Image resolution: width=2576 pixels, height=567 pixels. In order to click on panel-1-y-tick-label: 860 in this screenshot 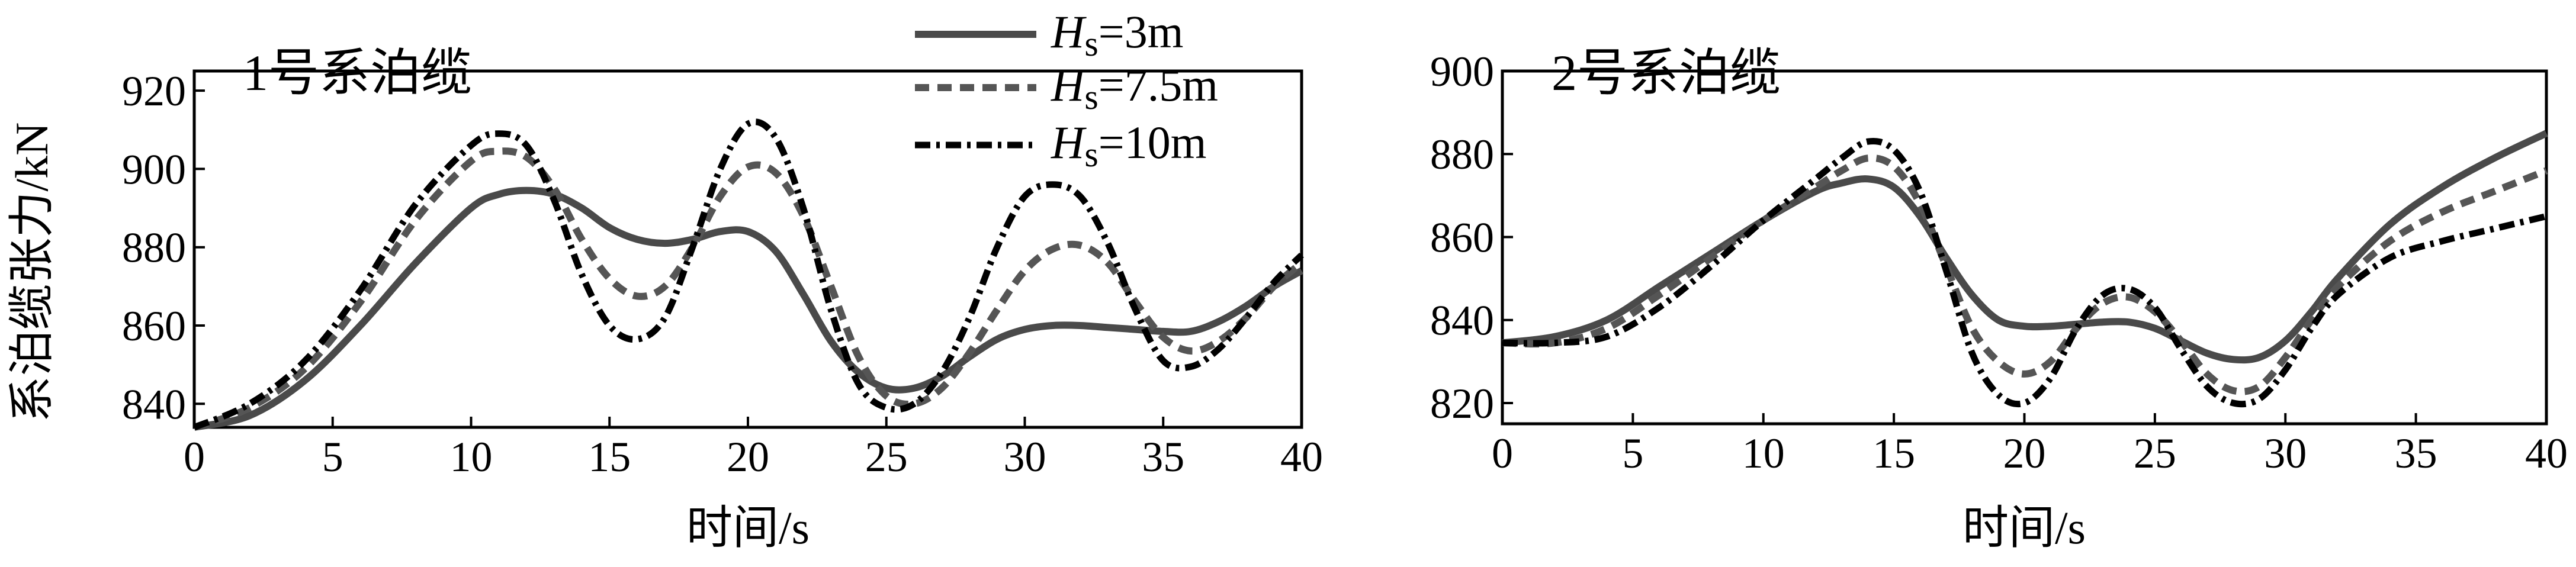, I will do `click(154, 326)`.